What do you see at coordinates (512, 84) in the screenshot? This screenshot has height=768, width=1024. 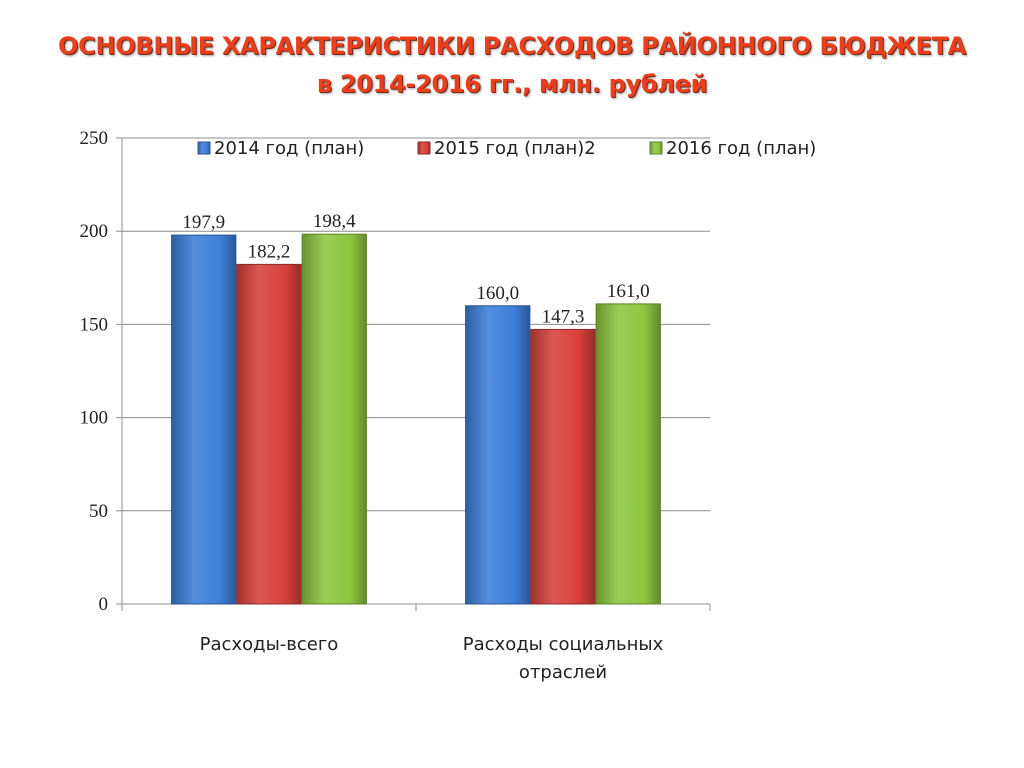 I see `chart-title-line2: в 2014-2016 гг., млн. рублей` at bounding box center [512, 84].